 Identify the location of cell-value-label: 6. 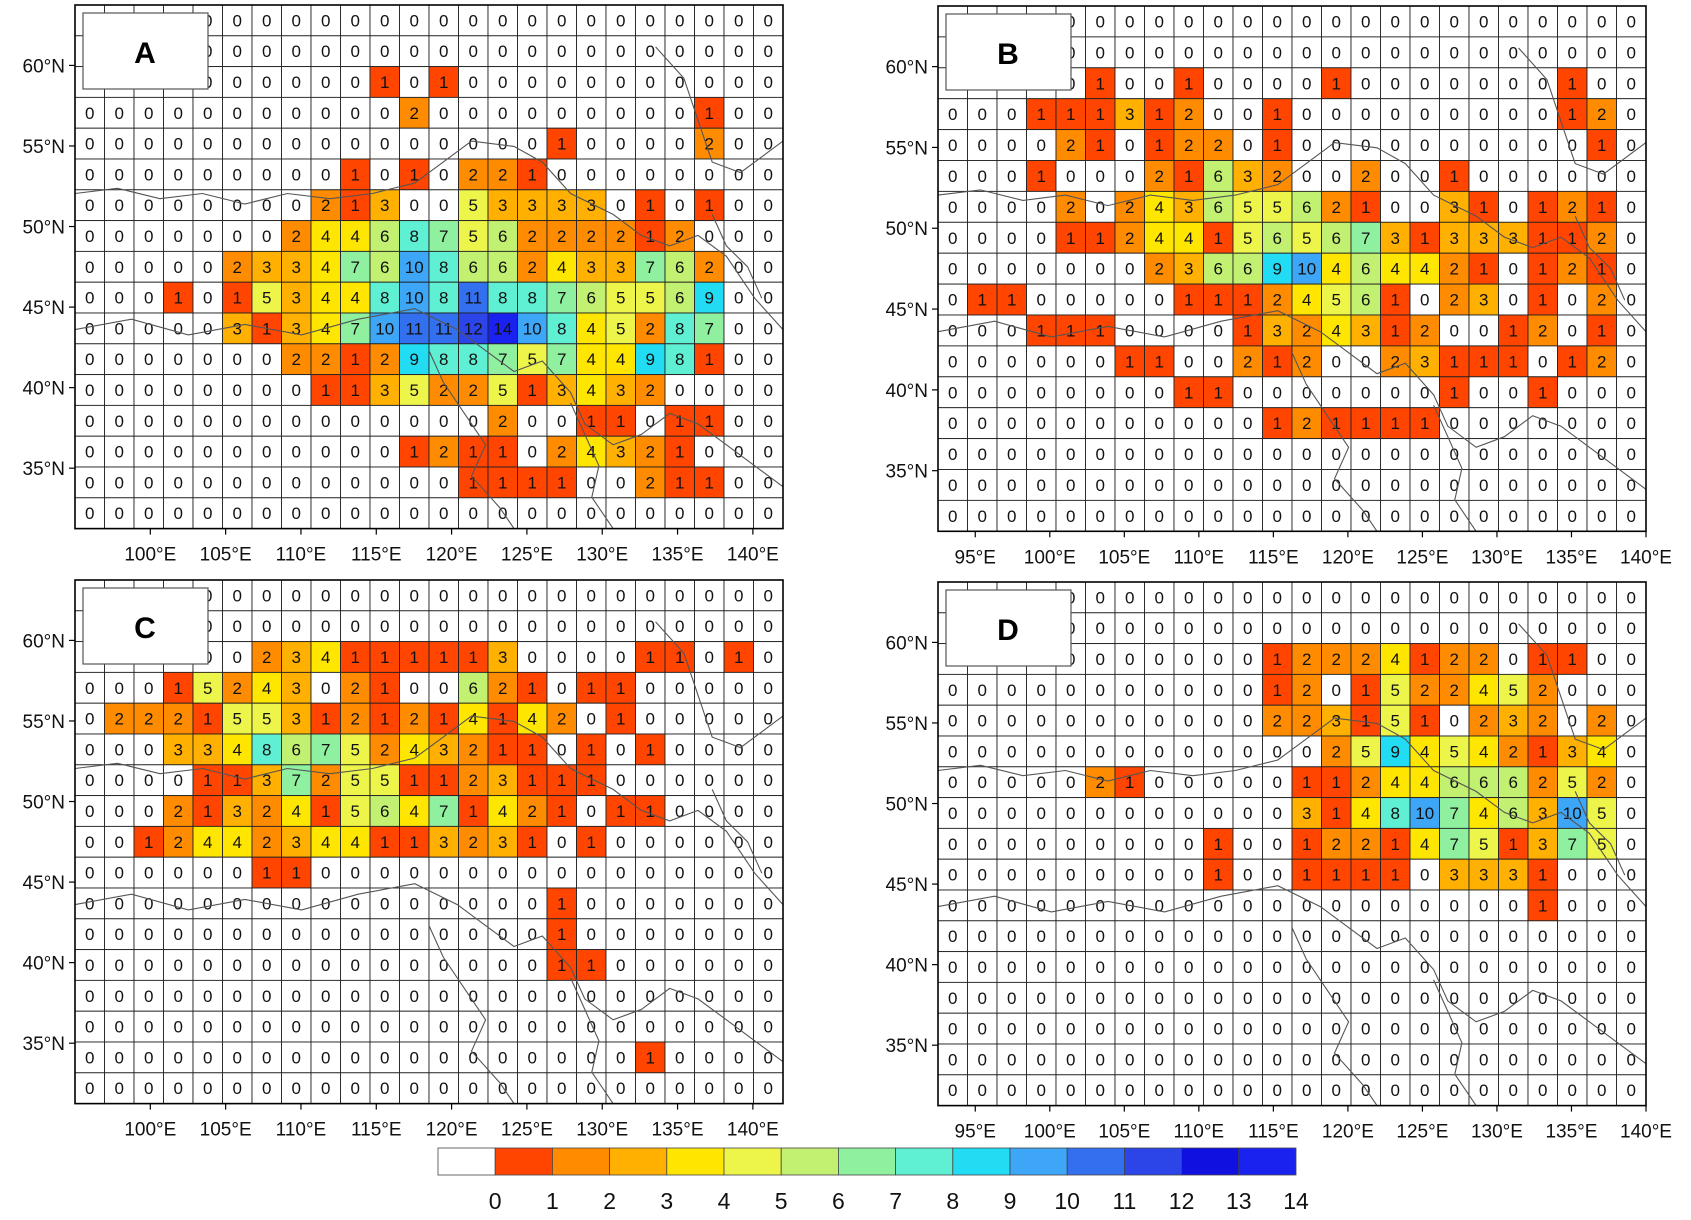
(384, 811).